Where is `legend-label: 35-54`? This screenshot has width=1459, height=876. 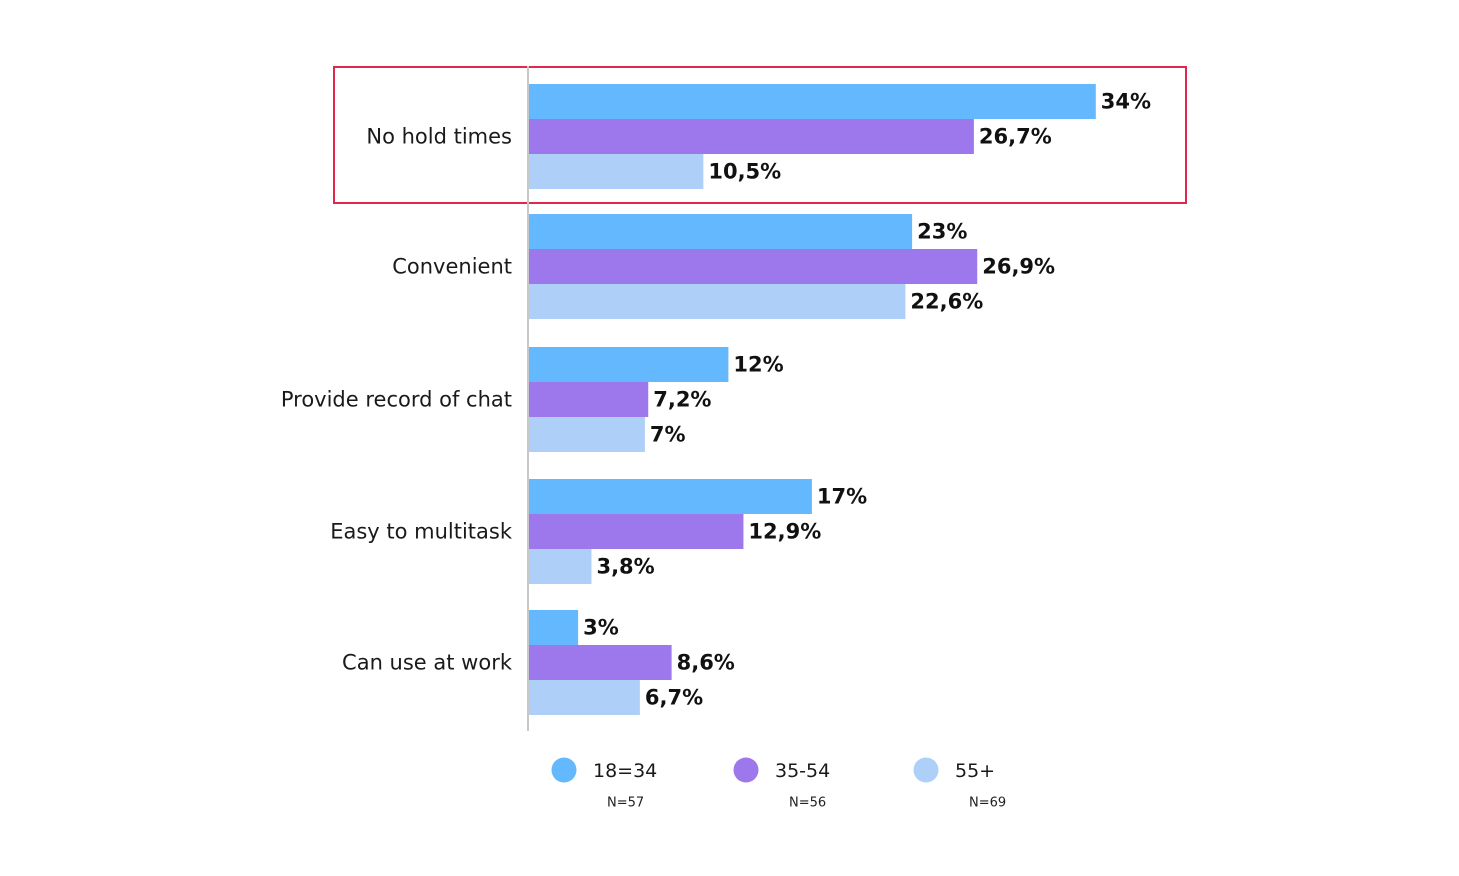
legend-label: 35-54 is located at coordinates (802, 771).